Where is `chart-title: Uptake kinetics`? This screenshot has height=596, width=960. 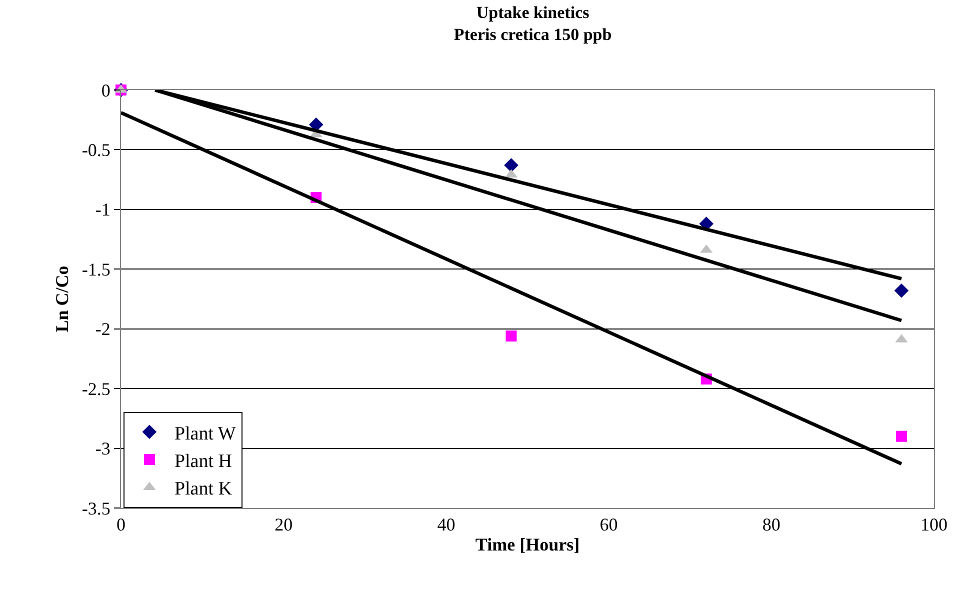 chart-title: Uptake kinetics is located at coordinates (533, 12).